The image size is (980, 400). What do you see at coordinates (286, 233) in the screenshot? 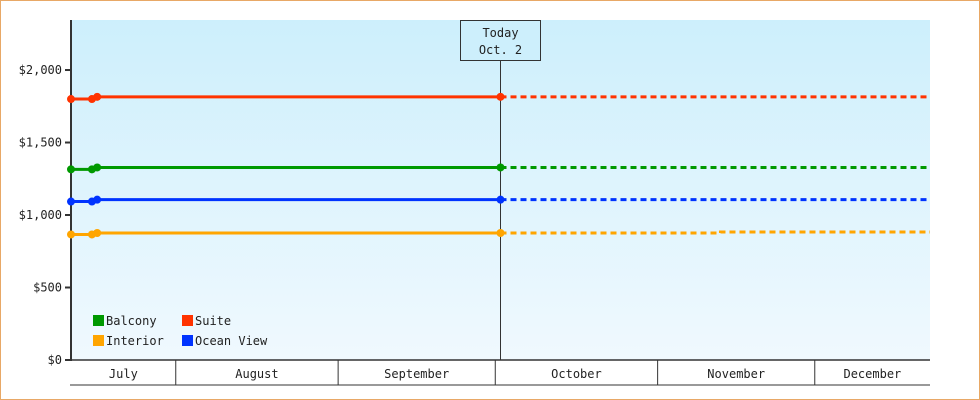
I see `series-line-interior` at bounding box center [286, 233].